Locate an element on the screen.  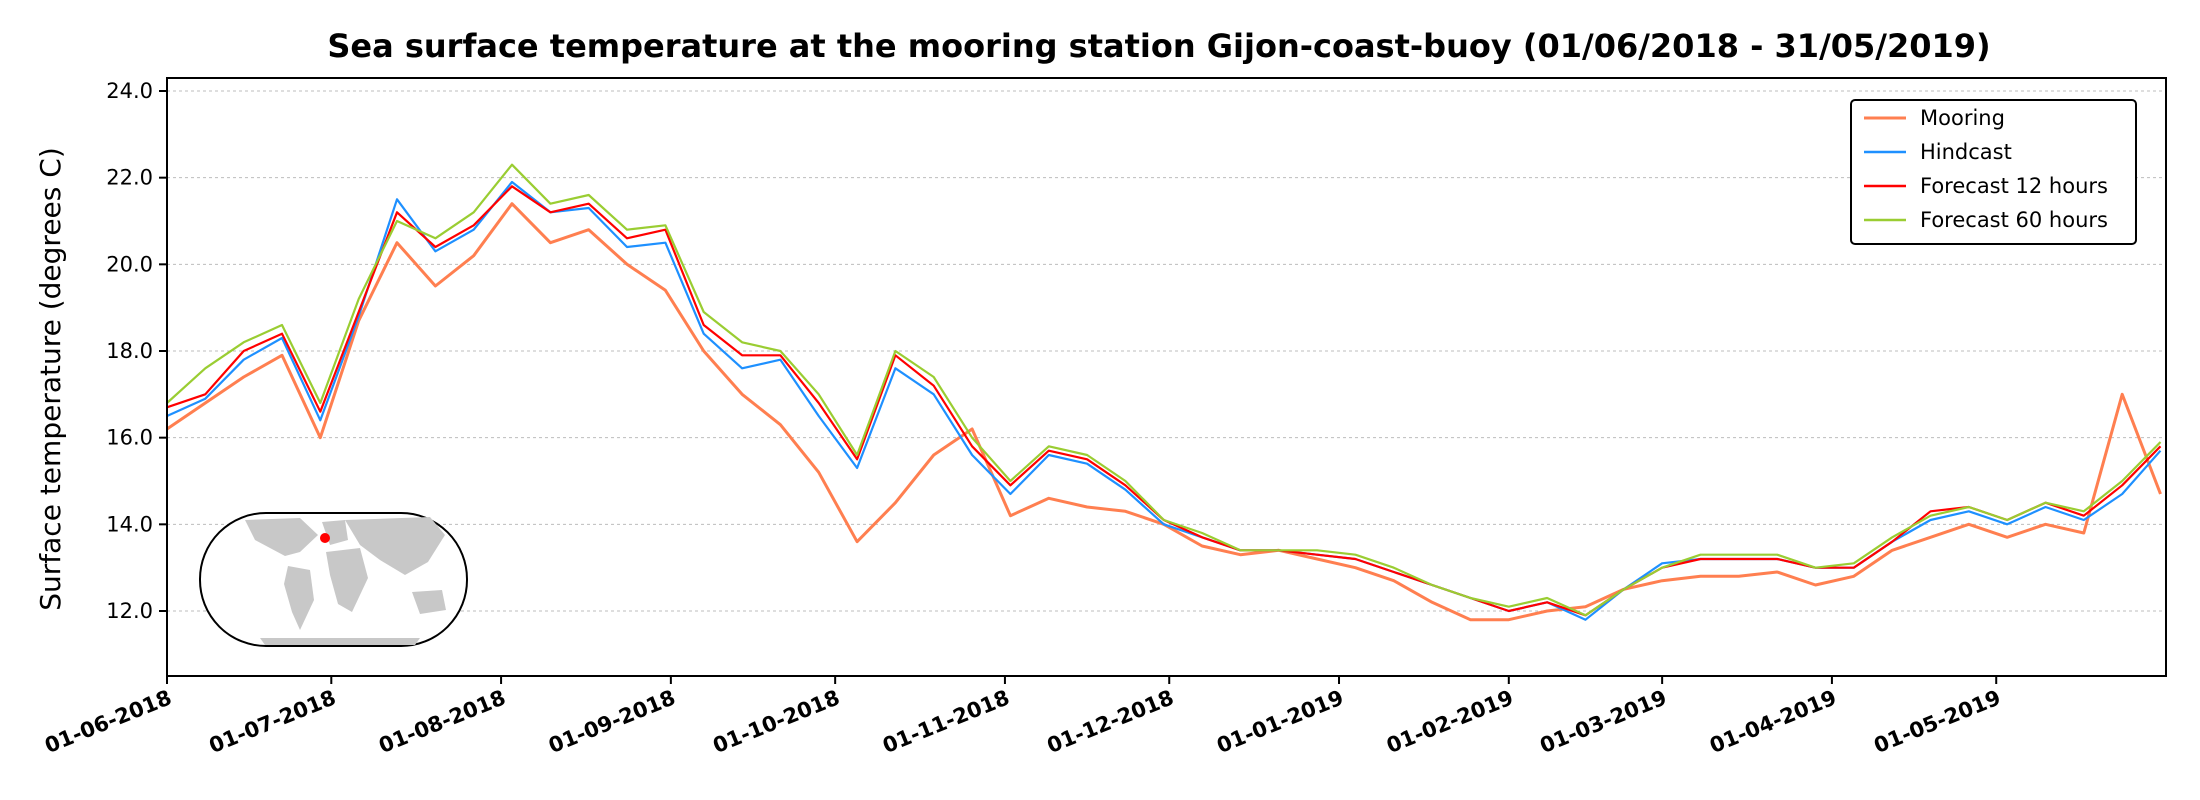
x-tick-label: 01-12-2018 is located at coordinates (1111, 721).